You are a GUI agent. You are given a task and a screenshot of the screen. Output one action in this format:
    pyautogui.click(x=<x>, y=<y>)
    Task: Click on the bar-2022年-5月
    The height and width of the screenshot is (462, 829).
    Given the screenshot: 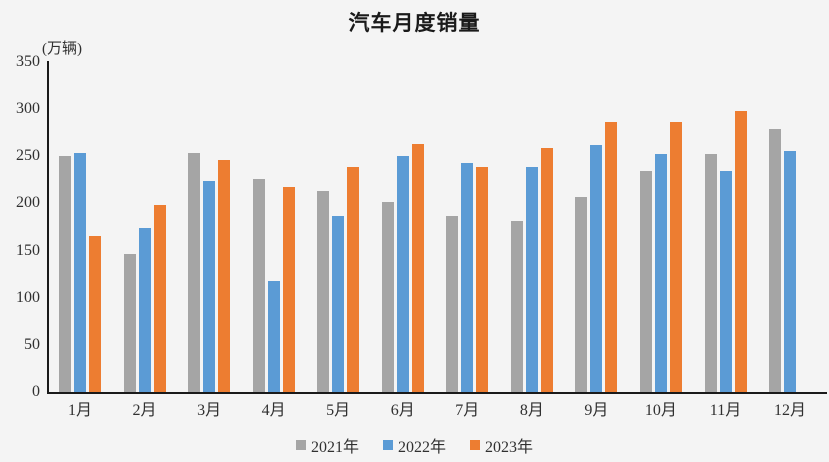 What is the action you would take?
    pyautogui.click(x=338, y=303)
    